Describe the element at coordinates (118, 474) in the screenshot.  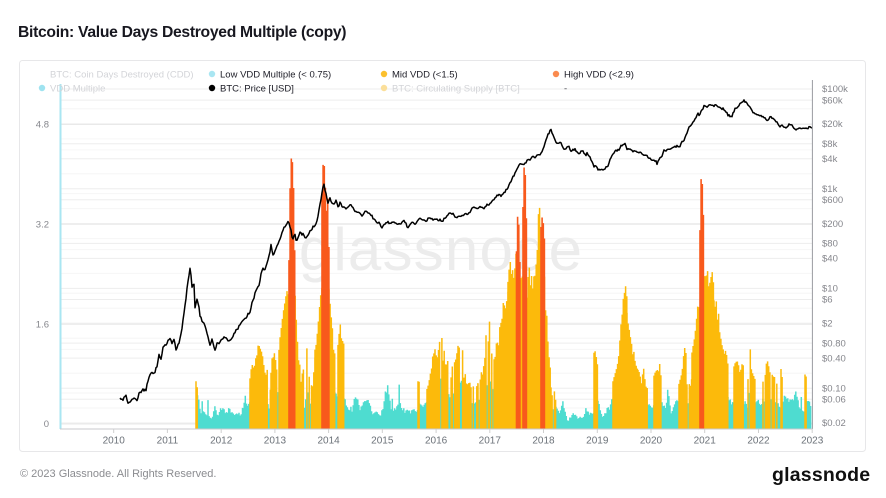
I see `svg-text:© 2023 Glassnode. All Rights R: © 2023 Glassnode. All Rights Reserved.` at that location.